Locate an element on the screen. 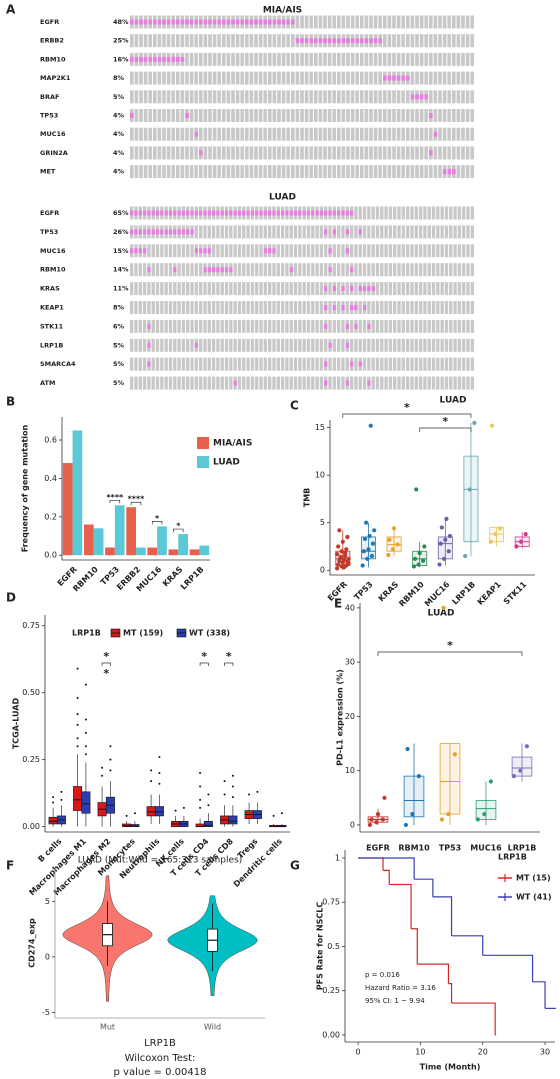  gene-label: KEAP1 is located at coordinates (52, 308).